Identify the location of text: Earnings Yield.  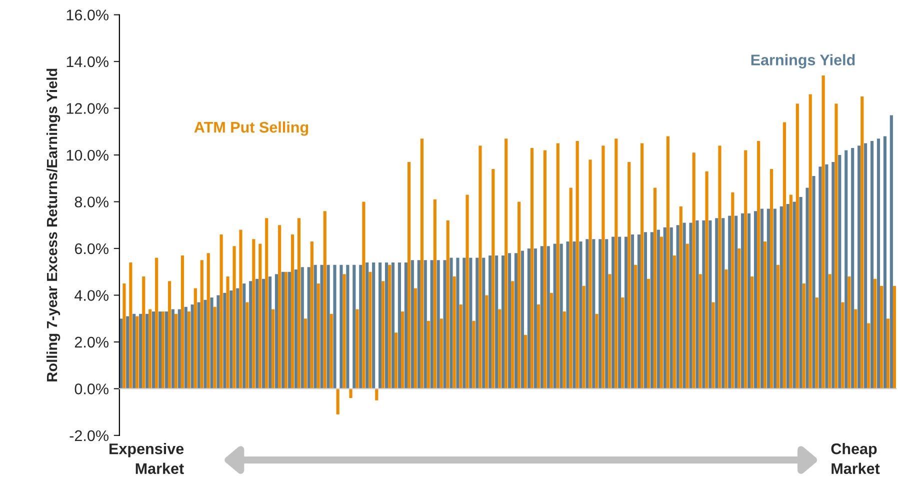
(803, 61).